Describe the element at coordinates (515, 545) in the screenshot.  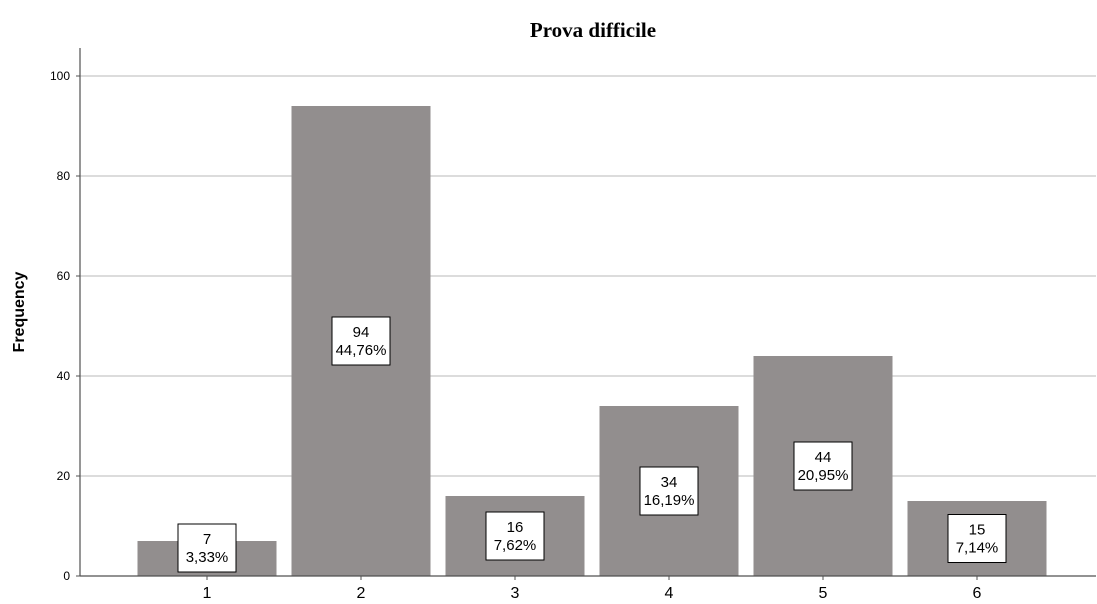
I see `data-label-percent: 7,62%` at that location.